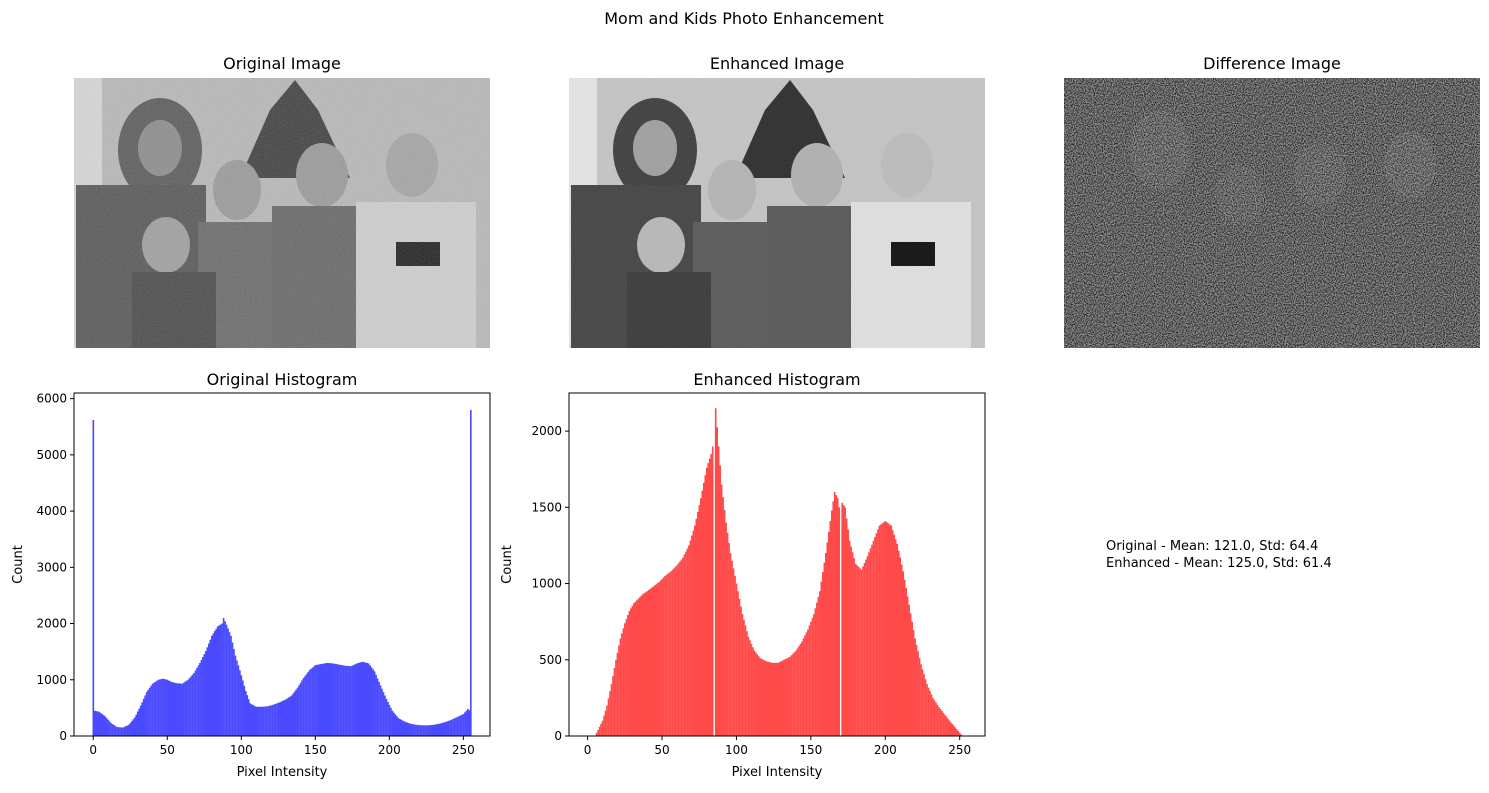  What do you see at coordinates (282, 213) in the screenshot?
I see `original-photo` at bounding box center [282, 213].